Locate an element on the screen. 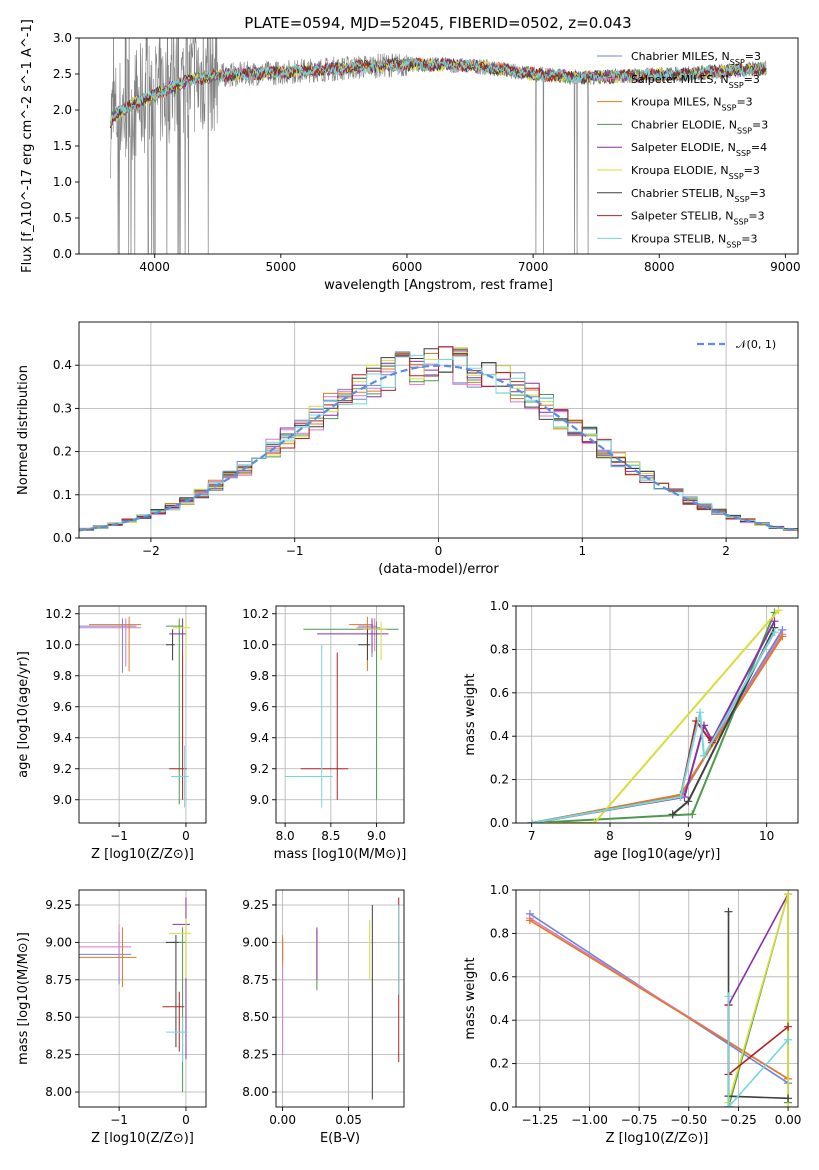 The image size is (819, 1170). y-tick-label: 1.0 is located at coordinates (499, 890).